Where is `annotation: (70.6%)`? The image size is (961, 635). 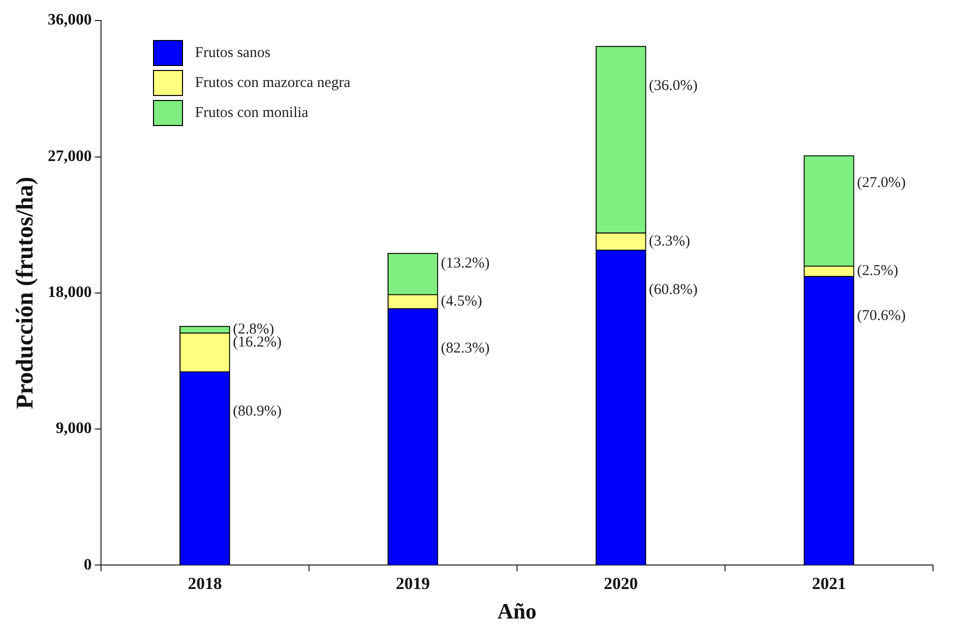 annotation: (70.6%) is located at coordinates (881, 316).